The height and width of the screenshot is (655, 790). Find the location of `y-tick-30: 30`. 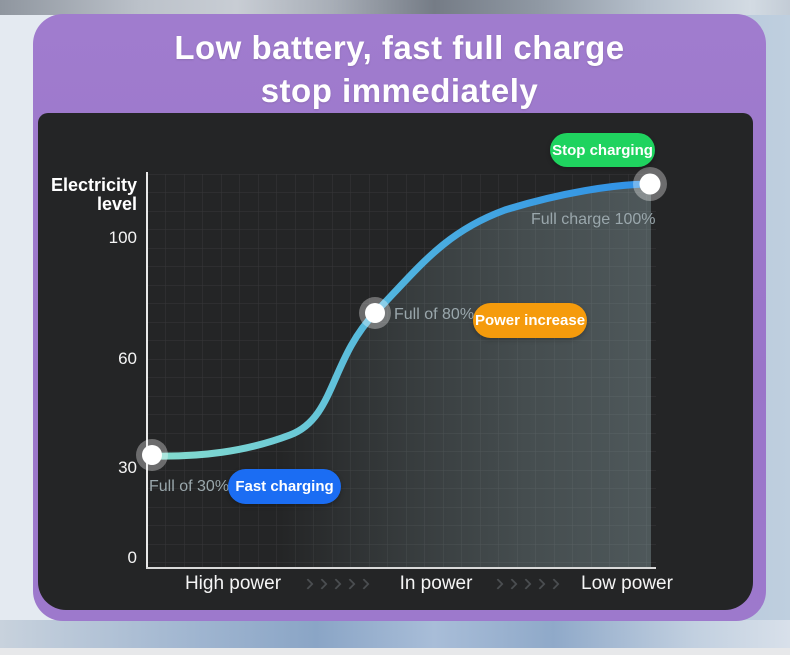

y-tick-30: 30 is located at coordinates (127, 467).